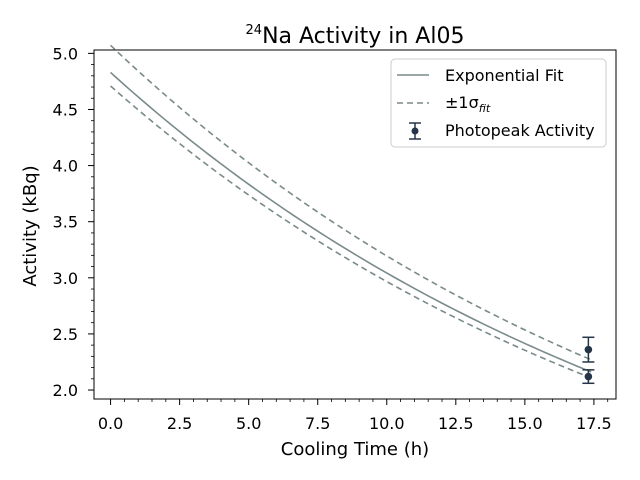 This screenshot has width=640, height=480. What do you see at coordinates (65, 109) in the screenshot?
I see `y-tick-label-5: 4.5` at bounding box center [65, 109].